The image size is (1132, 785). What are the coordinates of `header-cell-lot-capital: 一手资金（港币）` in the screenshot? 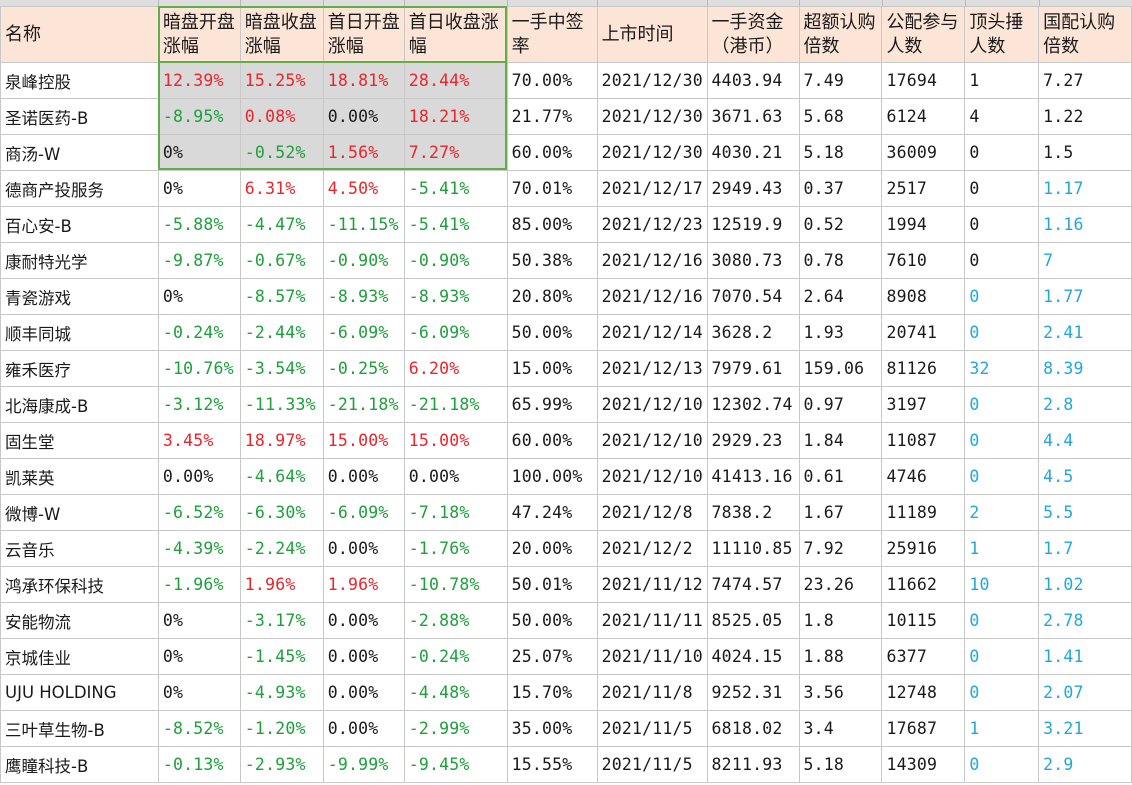 It's located at (753, 34).